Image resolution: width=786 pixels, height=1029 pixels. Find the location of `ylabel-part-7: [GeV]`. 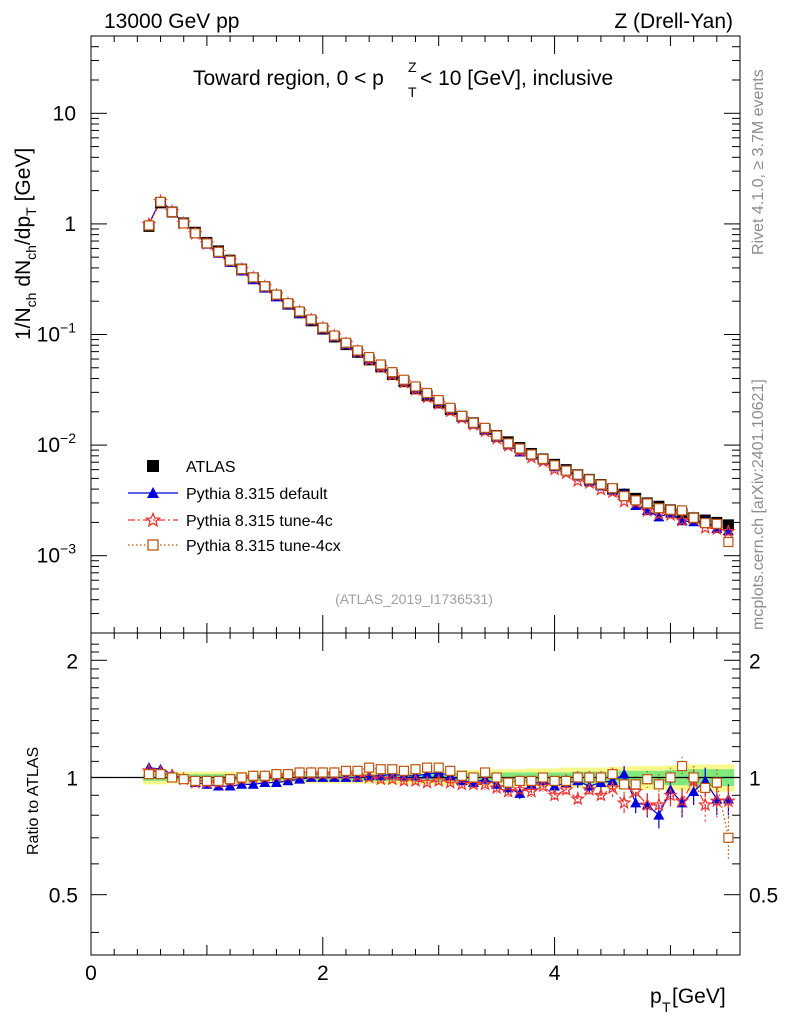

ylabel-part-7: [GeV] is located at coordinates (23, 178).